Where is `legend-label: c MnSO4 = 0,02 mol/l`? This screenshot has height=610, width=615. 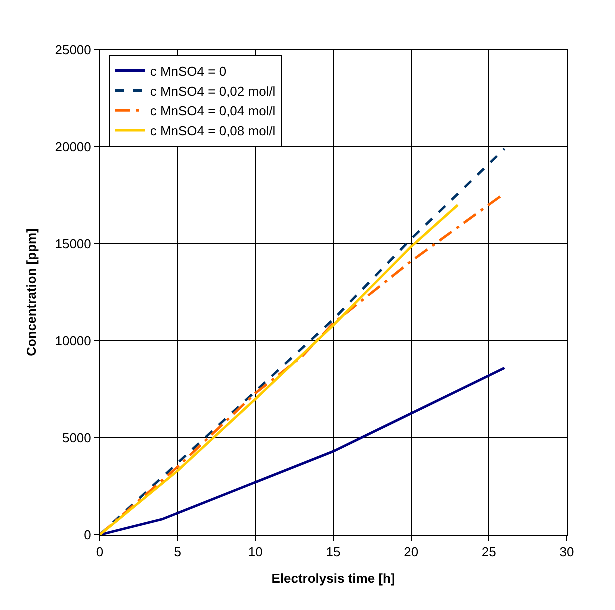 legend-label: c MnSO4 = 0,02 mol/l is located at coordinates (213, 91).